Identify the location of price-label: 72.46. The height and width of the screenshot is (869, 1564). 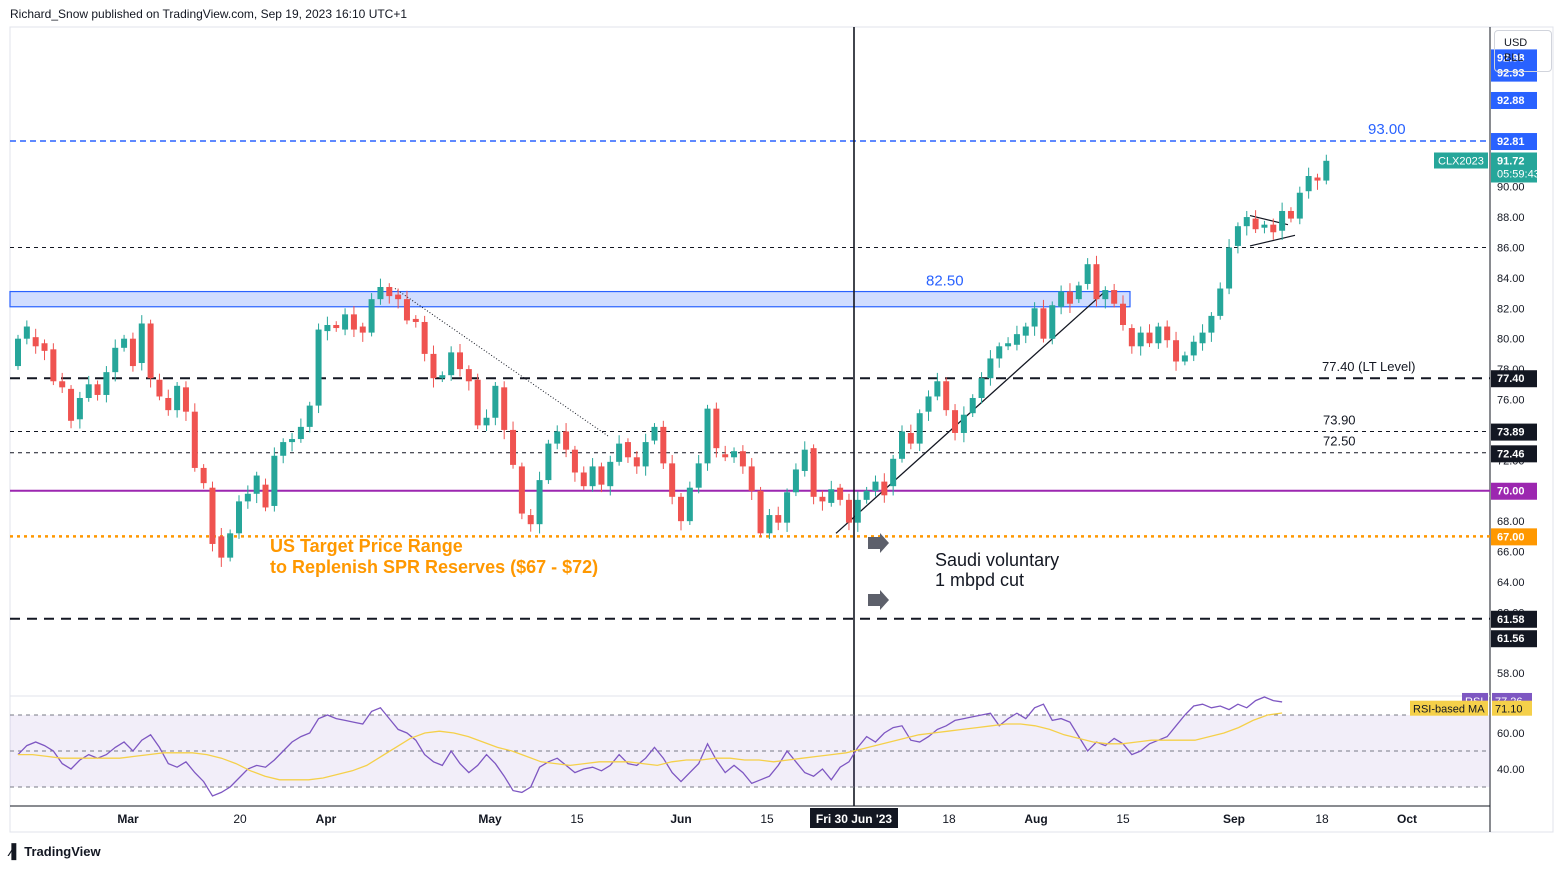
(1511, 454).